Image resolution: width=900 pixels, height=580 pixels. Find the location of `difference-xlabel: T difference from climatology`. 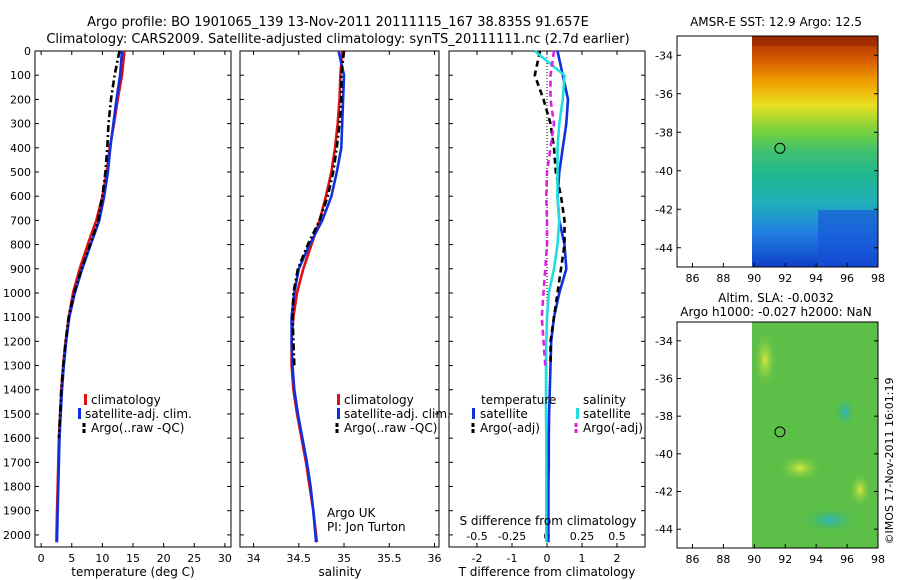

difference-xlabel: T difference from climatology is located at coordinates (547, 572).